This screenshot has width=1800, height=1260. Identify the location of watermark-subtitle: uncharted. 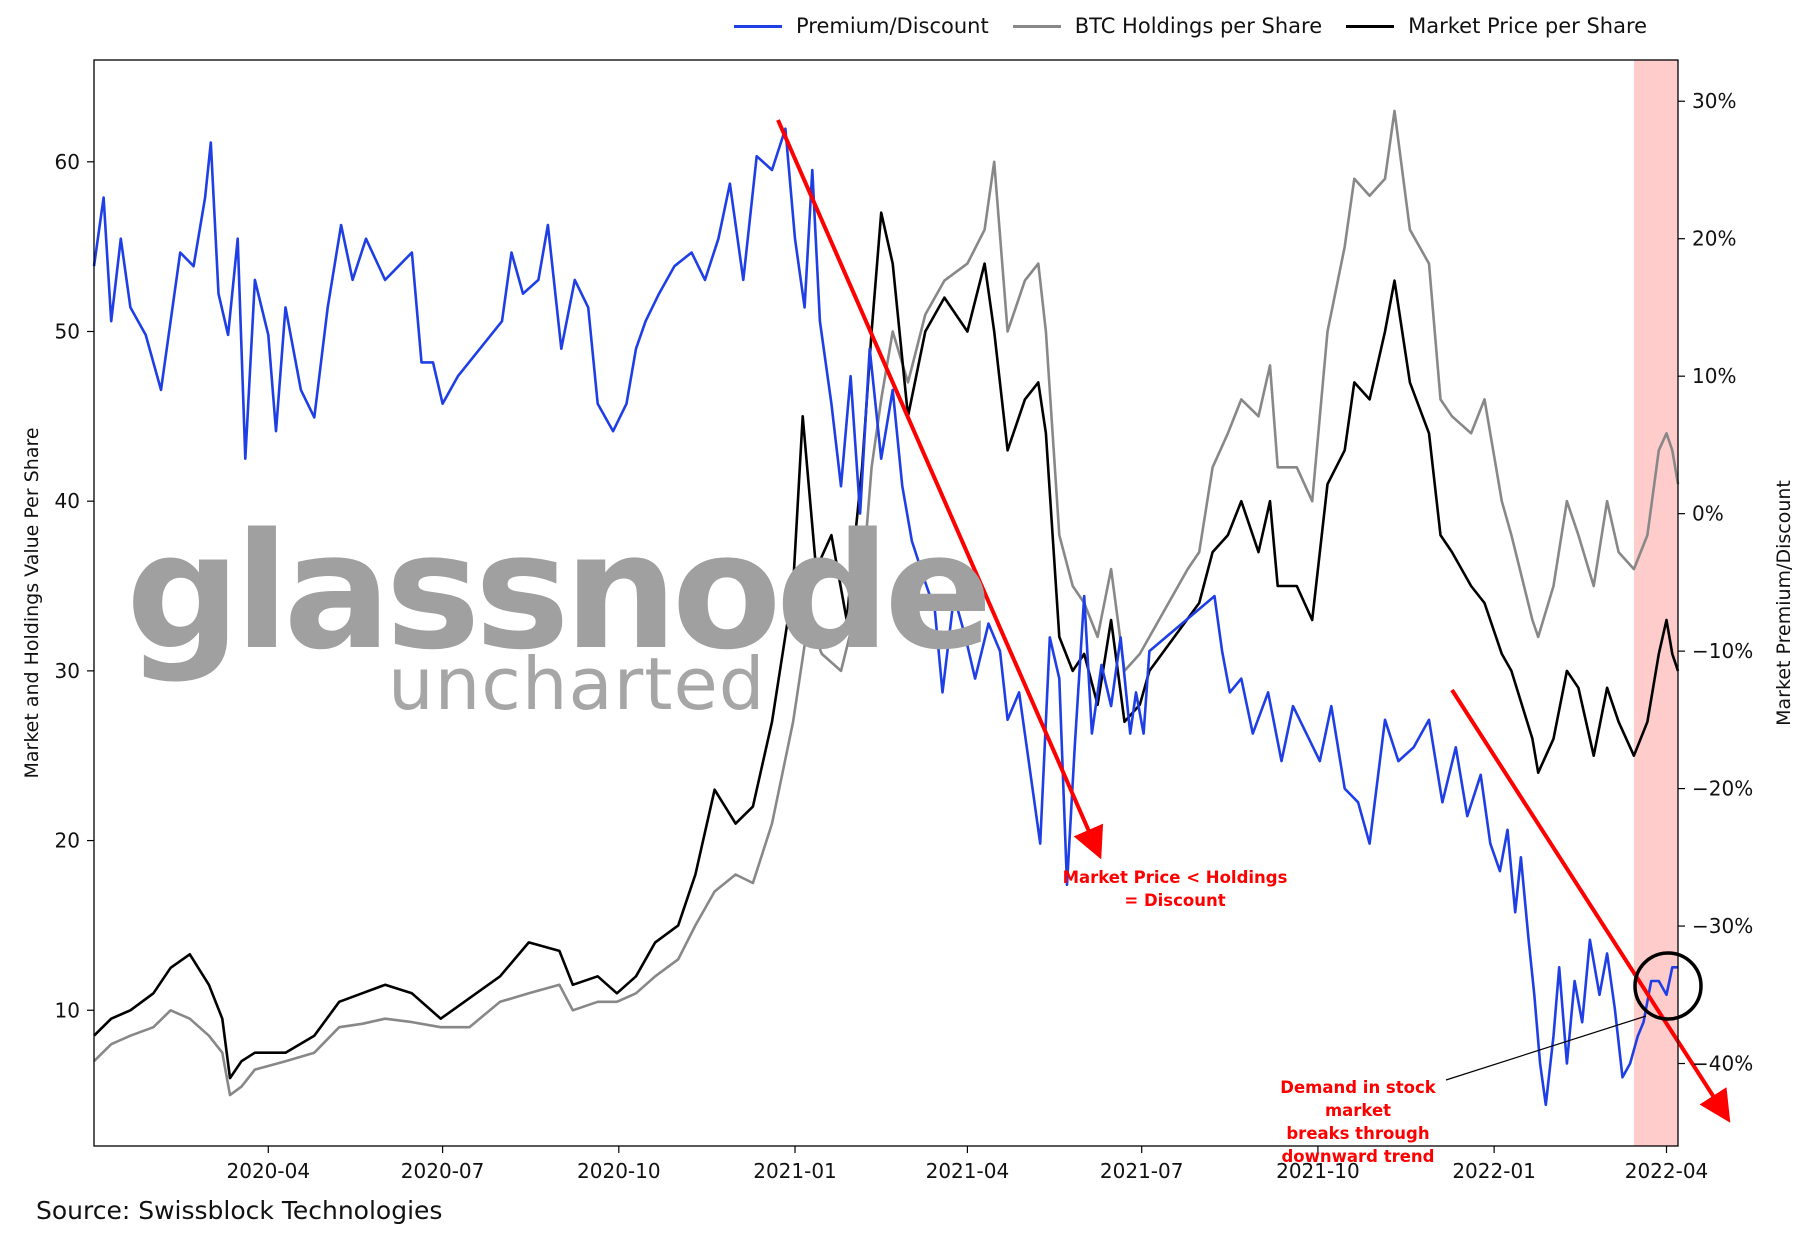
(577, 684).